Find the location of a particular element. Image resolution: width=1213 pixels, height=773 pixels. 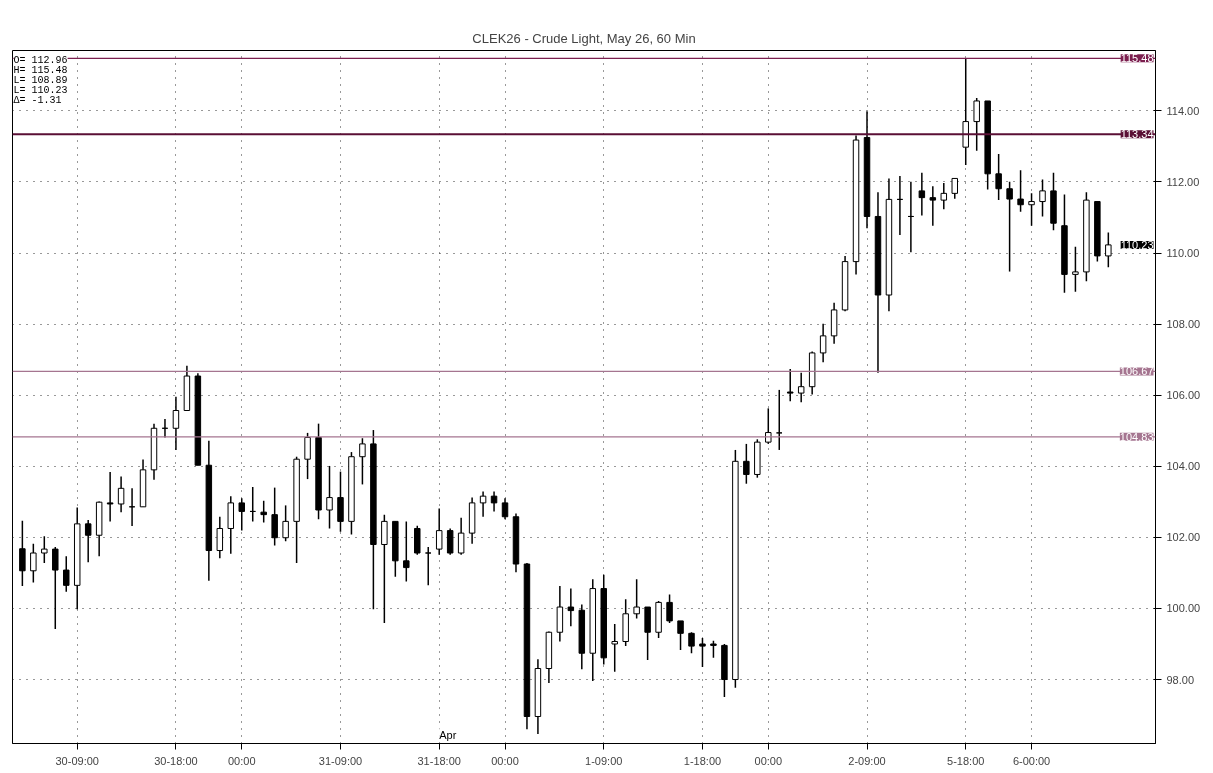

y-tick-label: 106.00 is located at coordinates (1183, 395).